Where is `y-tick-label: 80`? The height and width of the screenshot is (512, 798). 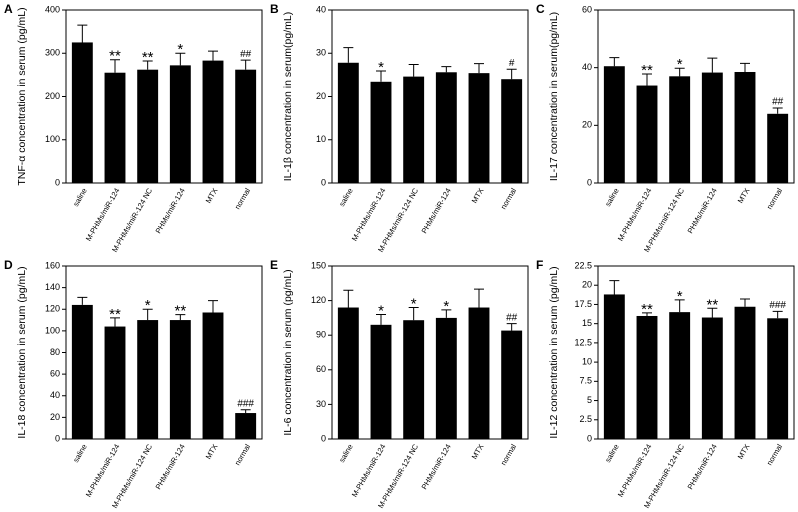
y-tick-label: 80 is located at coordinates (55, 352).